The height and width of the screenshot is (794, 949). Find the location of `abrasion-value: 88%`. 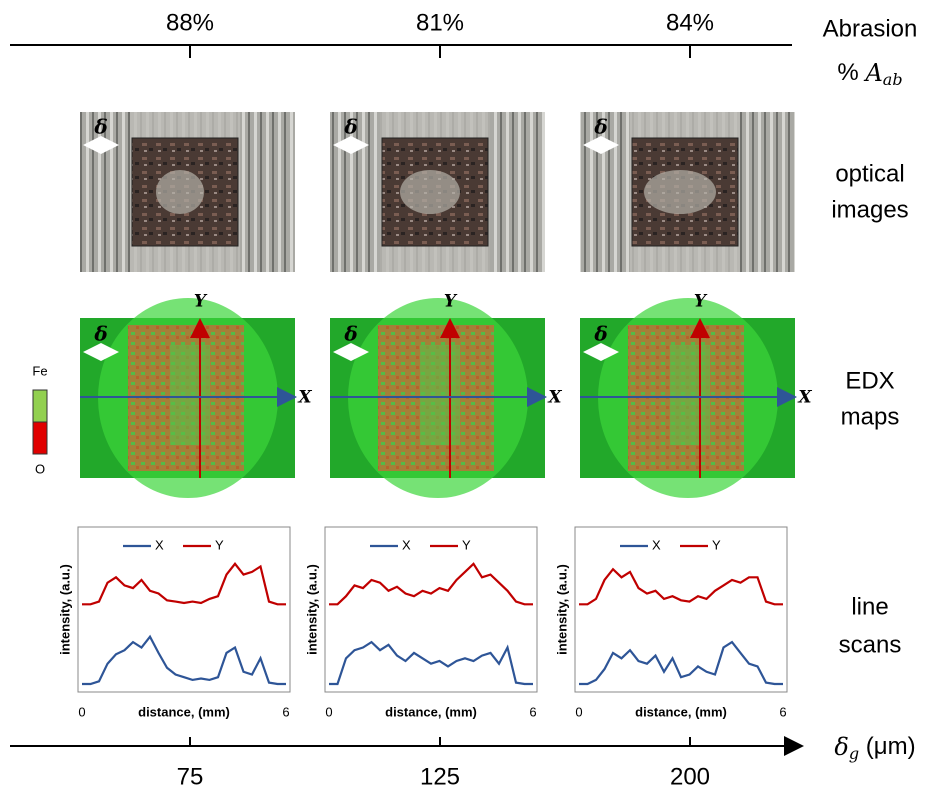

abrasion-value: 88% is located at coordinates (190, 22).